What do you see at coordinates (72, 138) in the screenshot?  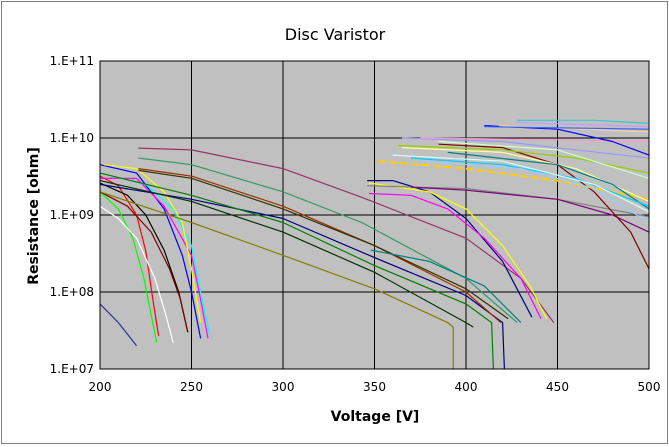 I see `y-tick-label: 1.E+10` at bounding box center [72, 138].